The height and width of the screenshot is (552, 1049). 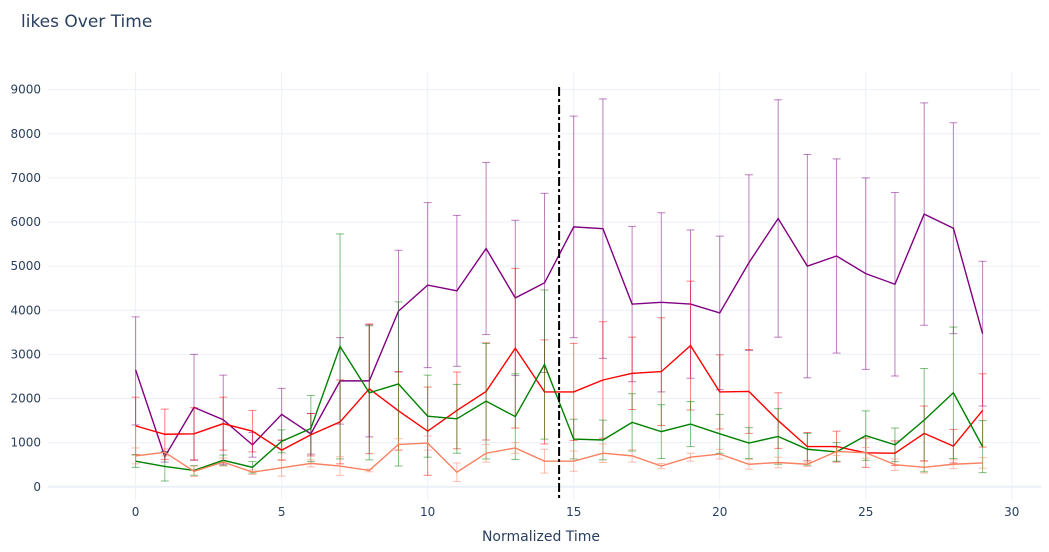 What do you see at coordinates (427, 512) in the screenshot?
I see `x-tick-label: 10` at bounding box center [427, 512].